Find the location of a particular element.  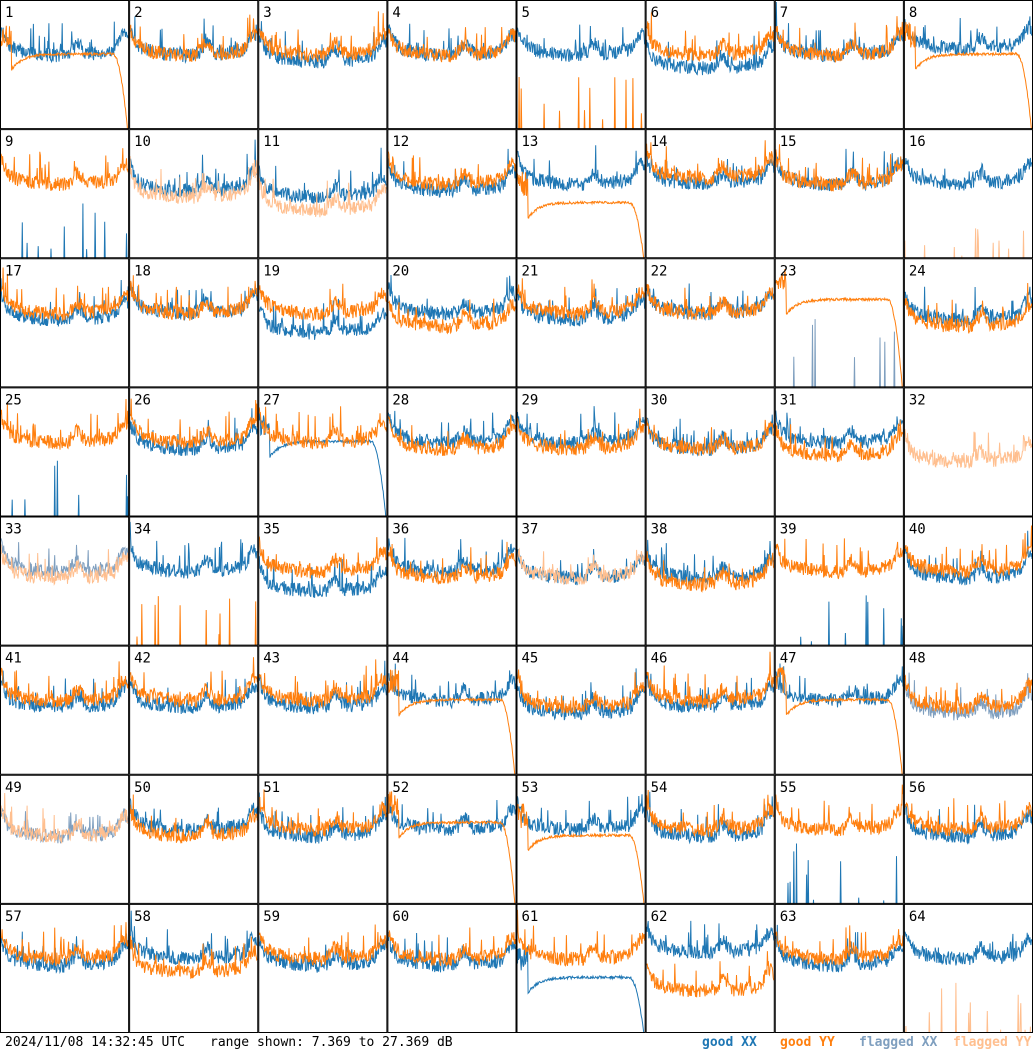

panel-label: 45 is located at coordinates (530, 659).